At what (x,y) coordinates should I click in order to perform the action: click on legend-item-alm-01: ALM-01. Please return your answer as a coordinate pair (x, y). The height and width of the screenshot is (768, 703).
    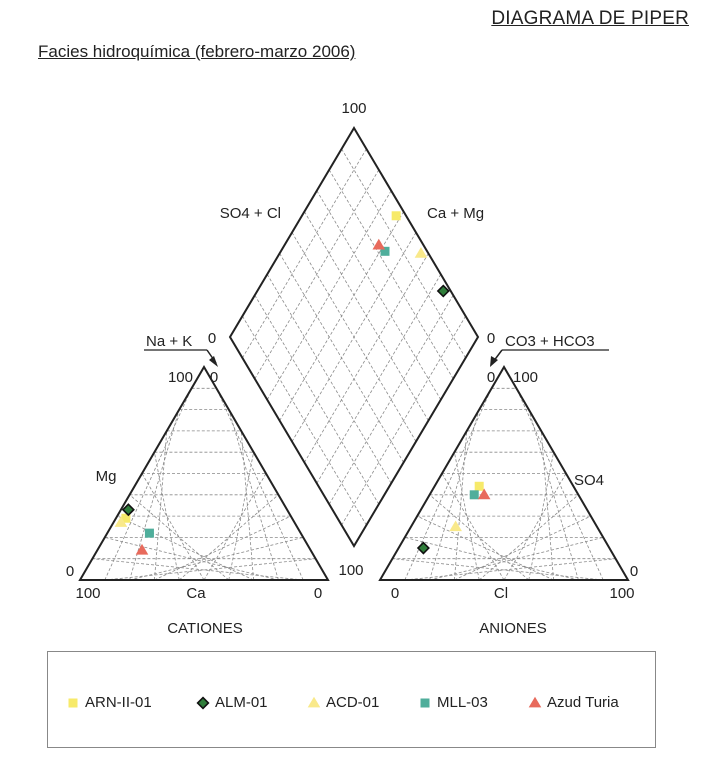
    Looking at the image, I should click on (232, 702).